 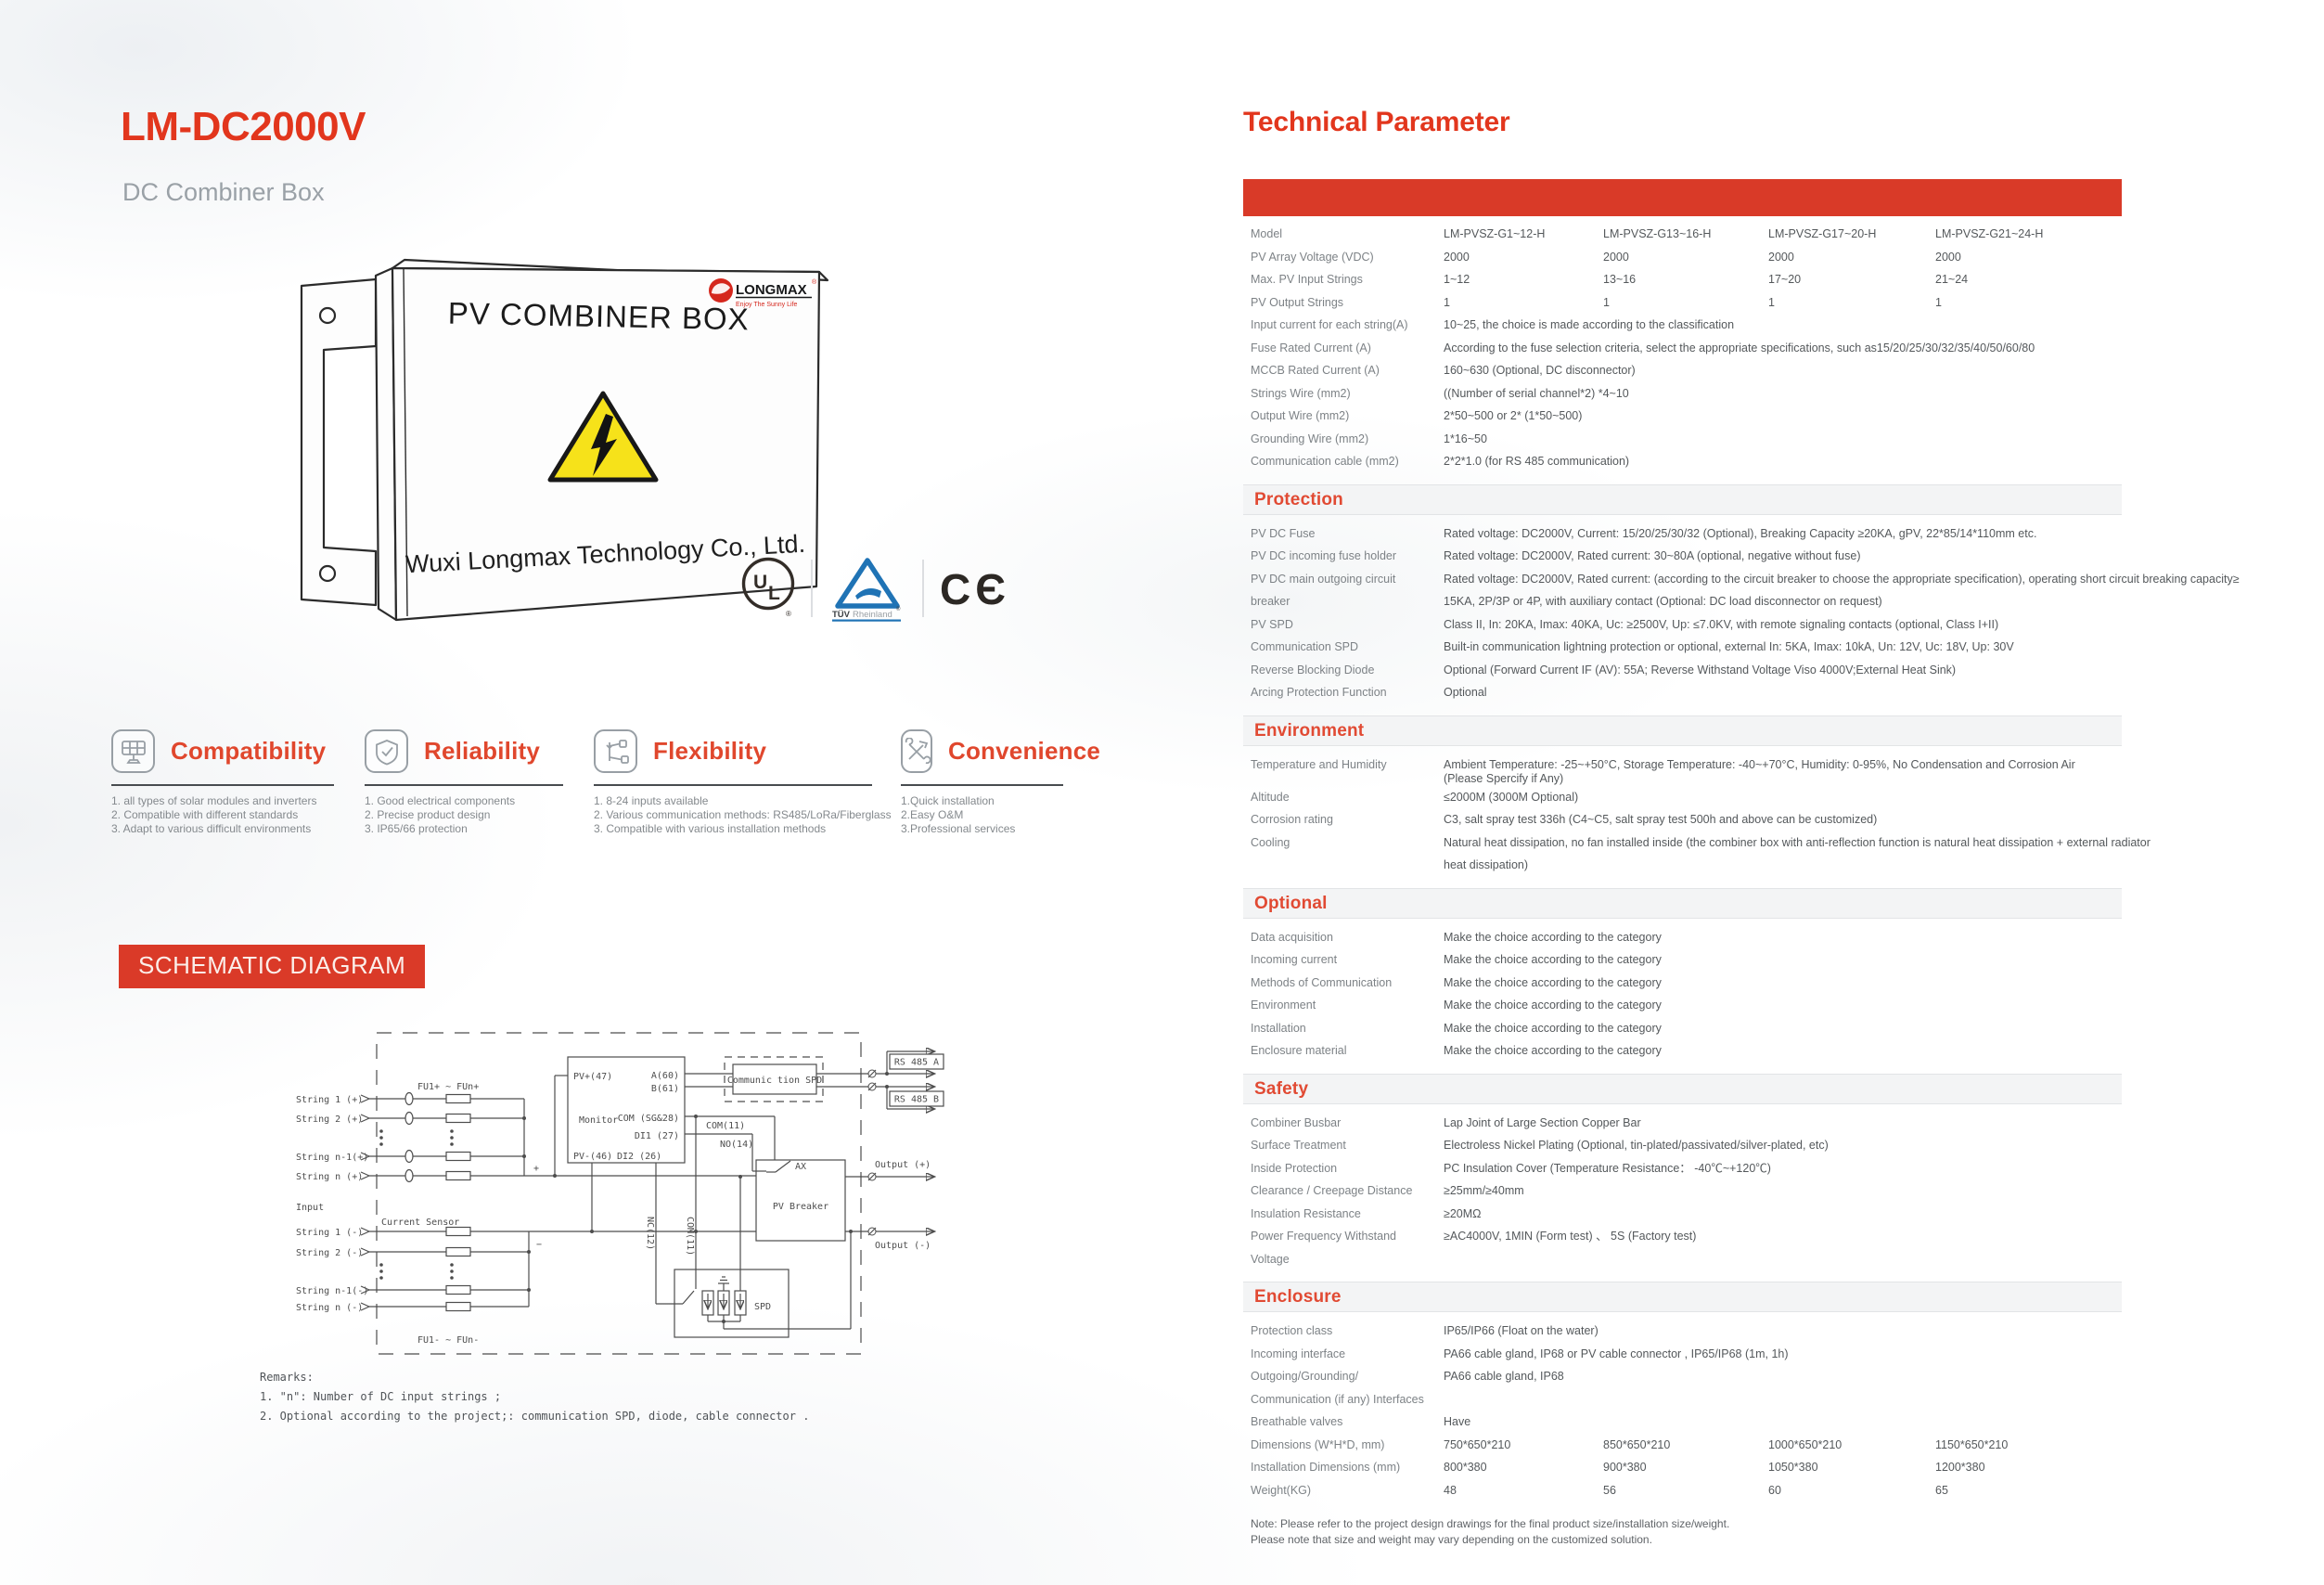 What do you see at coordinates (440, 800) in the screenshot?
I see `feature-item: 1. Good electrical components` at bounding box center [440, 800].